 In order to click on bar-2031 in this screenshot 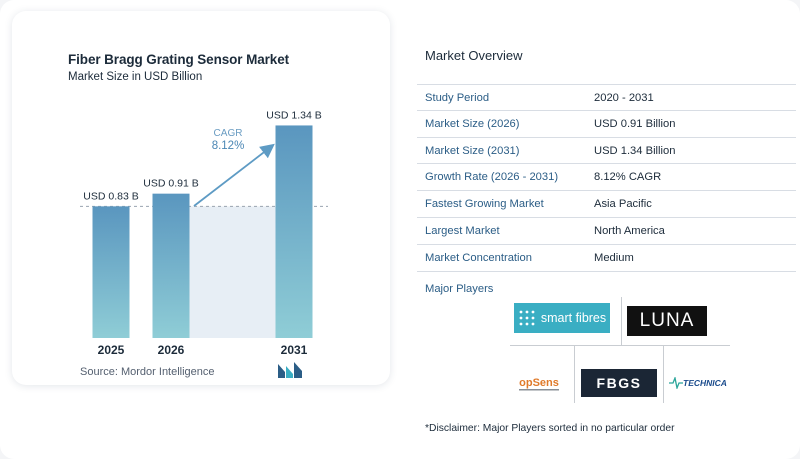, I will do `click(294, 231)`.